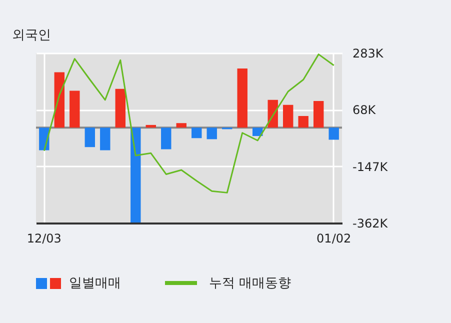  I want to click on y-tick-label: 283K, so click(368, 53).